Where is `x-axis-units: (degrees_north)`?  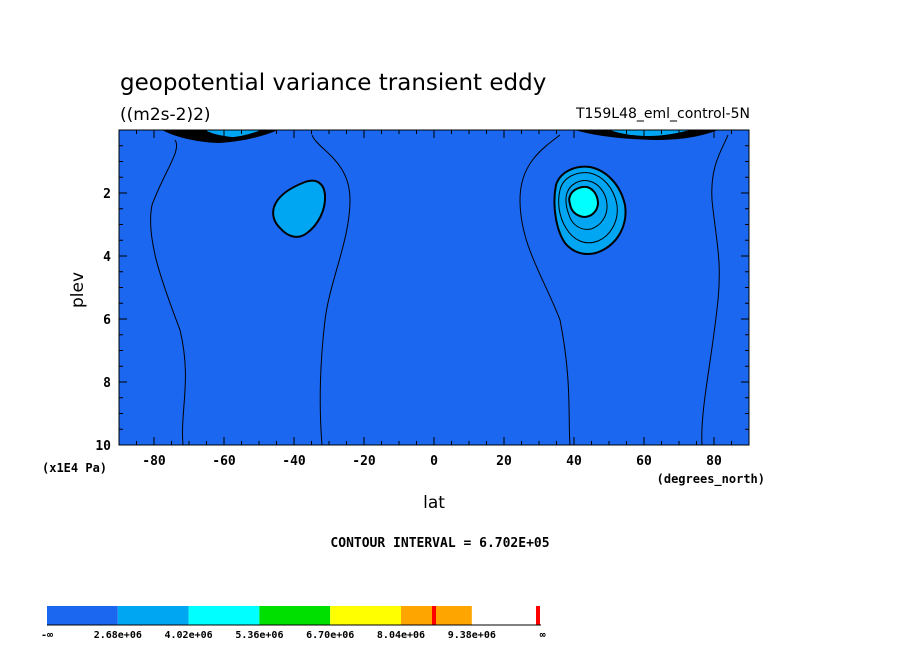 x-axis-units: (degrees_north) is located at coordinates (711, 479).